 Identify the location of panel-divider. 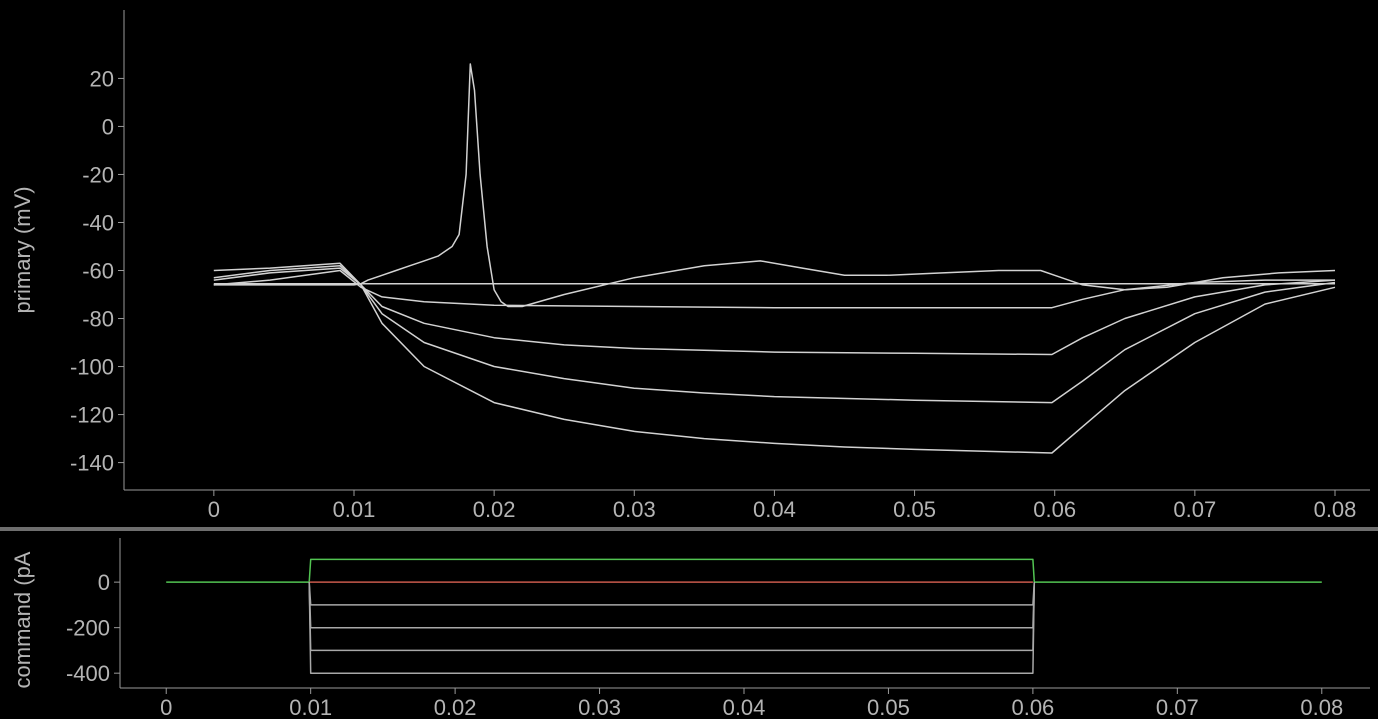
(689, 529).